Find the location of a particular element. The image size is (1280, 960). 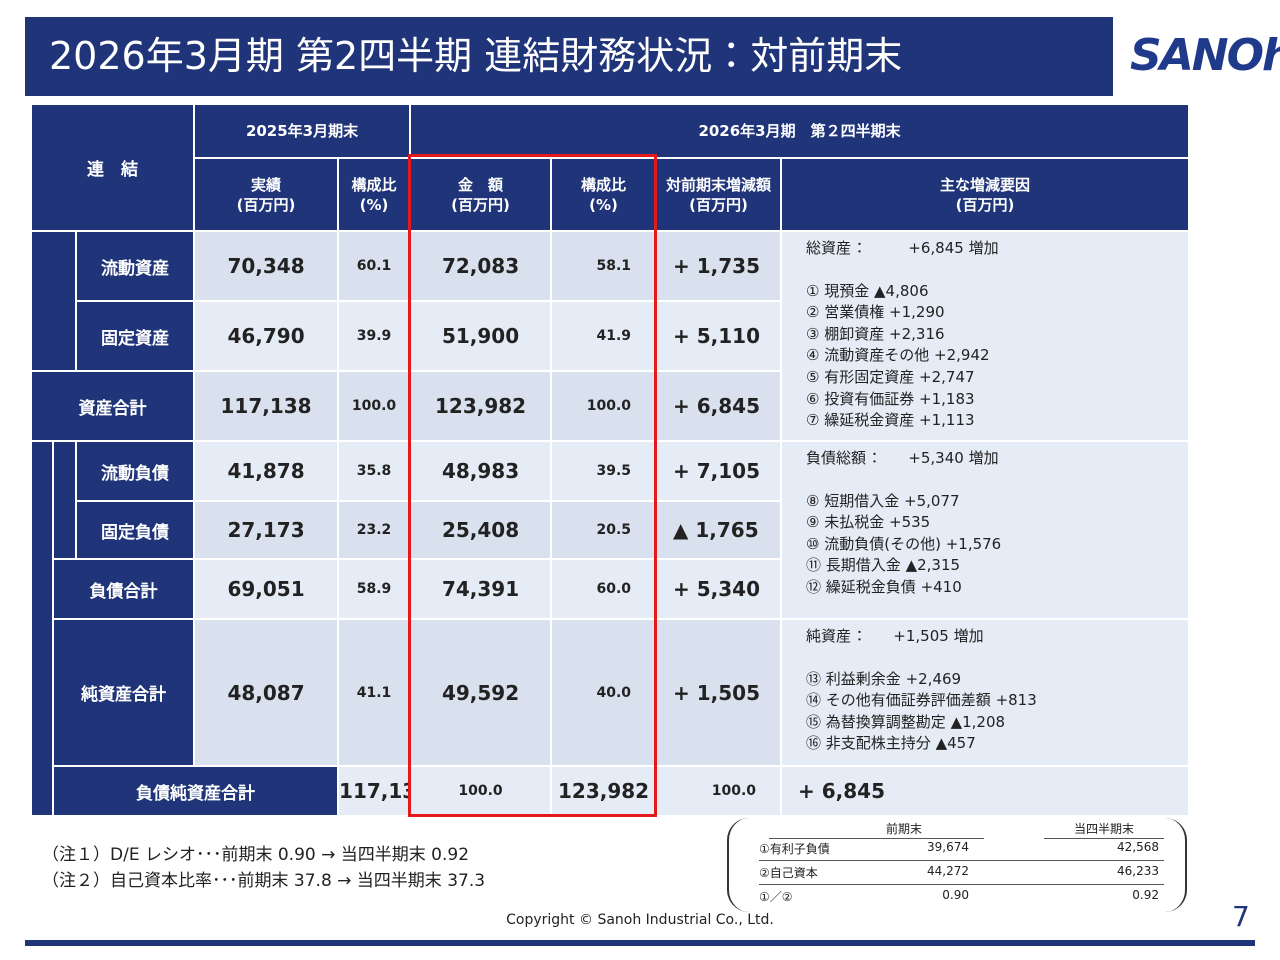

cell: 固定負債 is located at coordinates (135, 530).